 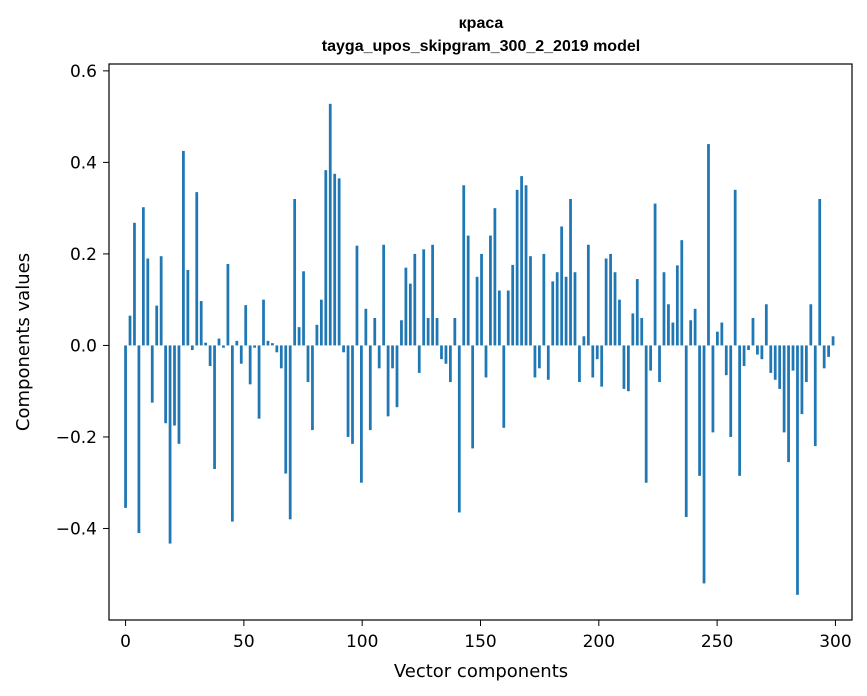 What do you see at coordinates (83, 72) in the screenshot?
I see `y-tick-label: 0.6` at bounding box center [83, 72].